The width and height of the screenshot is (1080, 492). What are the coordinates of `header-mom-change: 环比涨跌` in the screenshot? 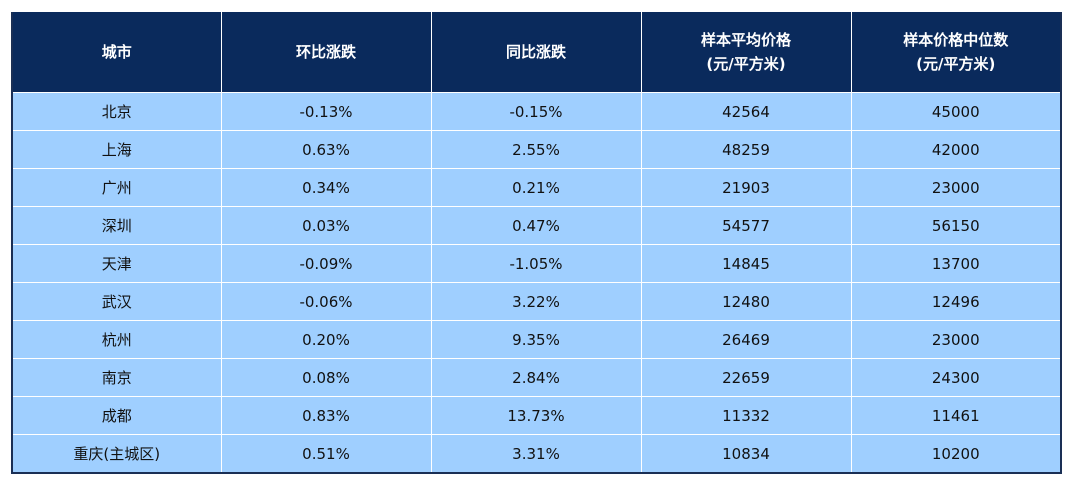 It's located at (326, 52).